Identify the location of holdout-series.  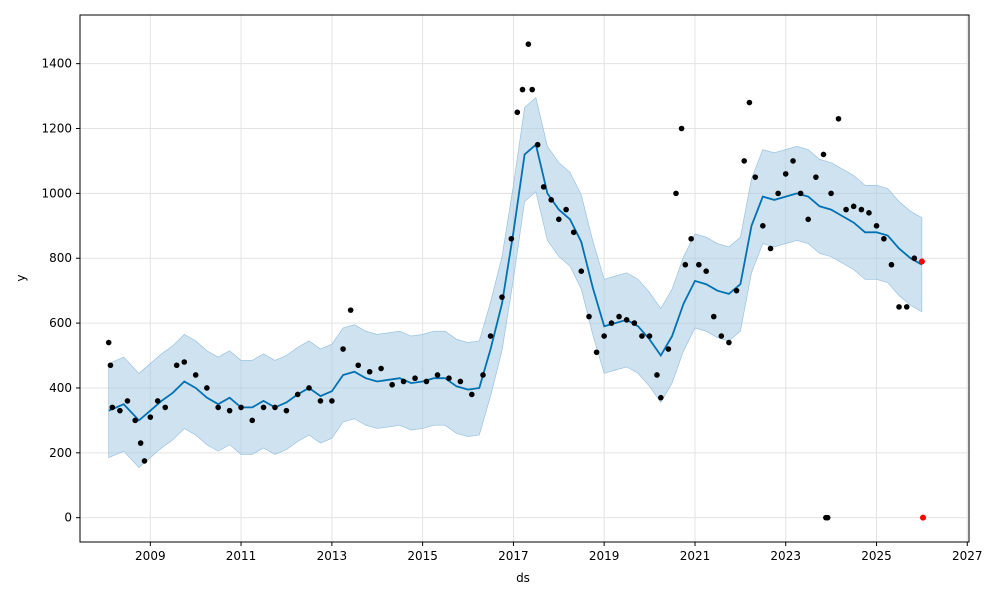
(922, 389).